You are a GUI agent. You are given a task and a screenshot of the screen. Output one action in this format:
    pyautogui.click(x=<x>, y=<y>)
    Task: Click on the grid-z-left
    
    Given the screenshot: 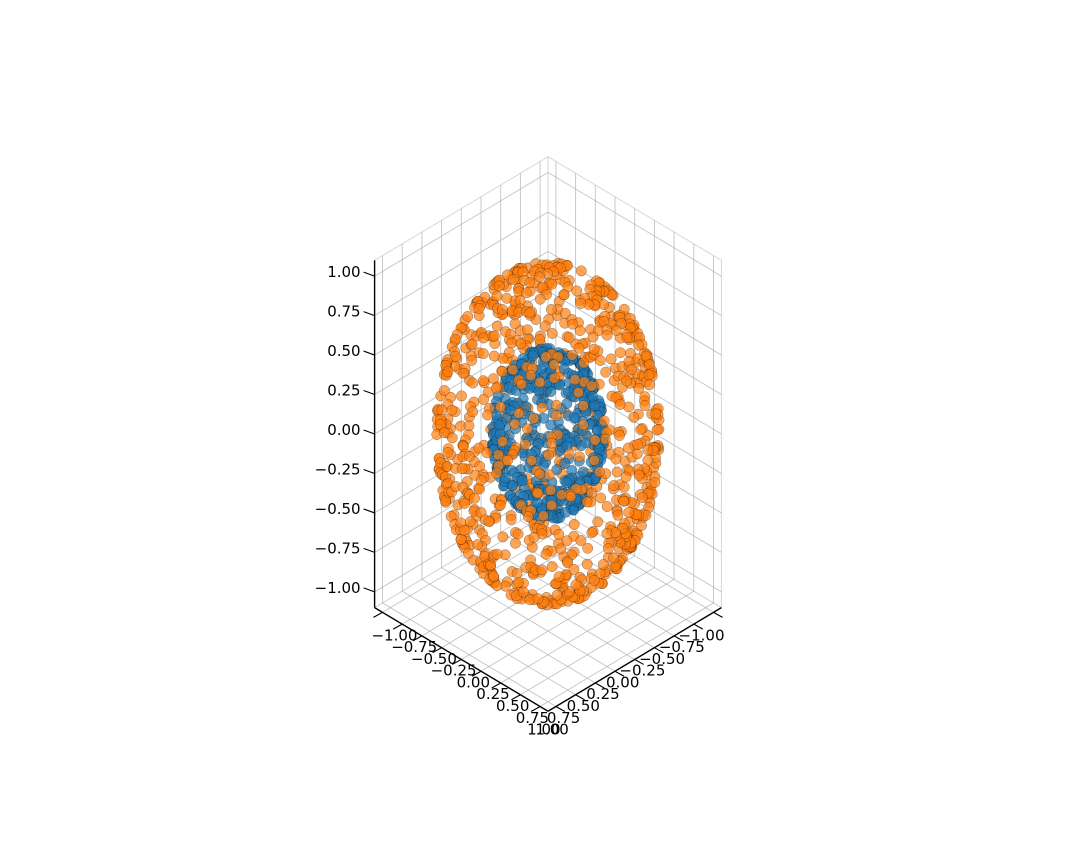 What is the action you would take?
    pyautogui.click(x=634, y=263)
    